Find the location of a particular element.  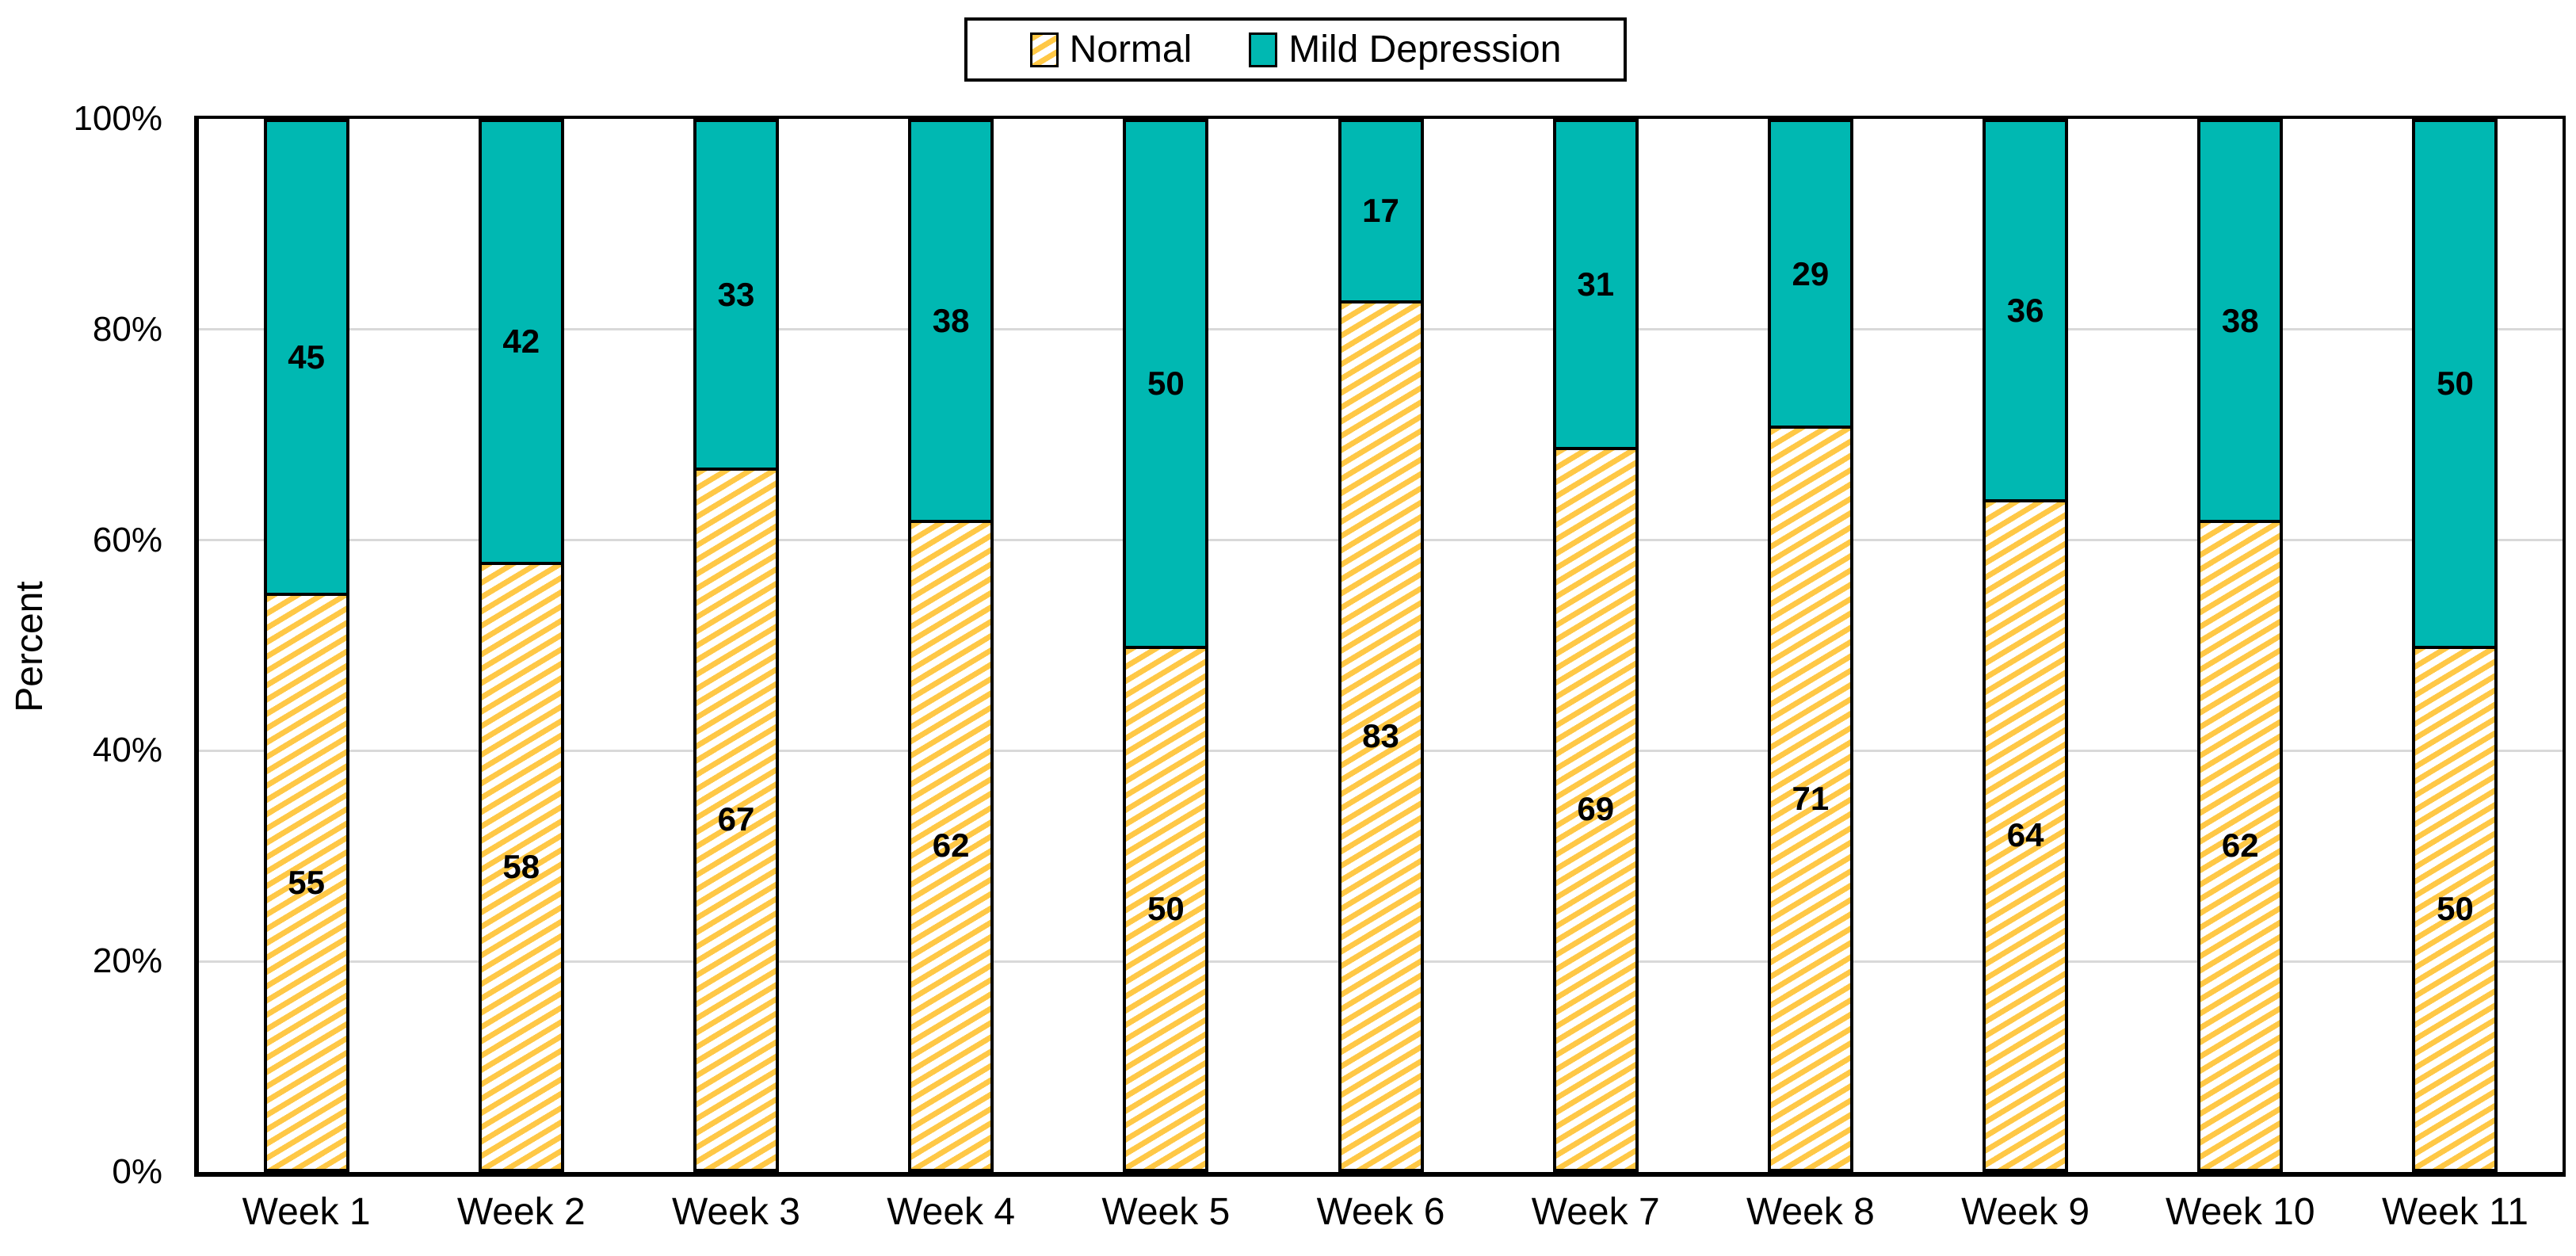

bar-week-4: 38 62 is located at coordinates (951, 646).